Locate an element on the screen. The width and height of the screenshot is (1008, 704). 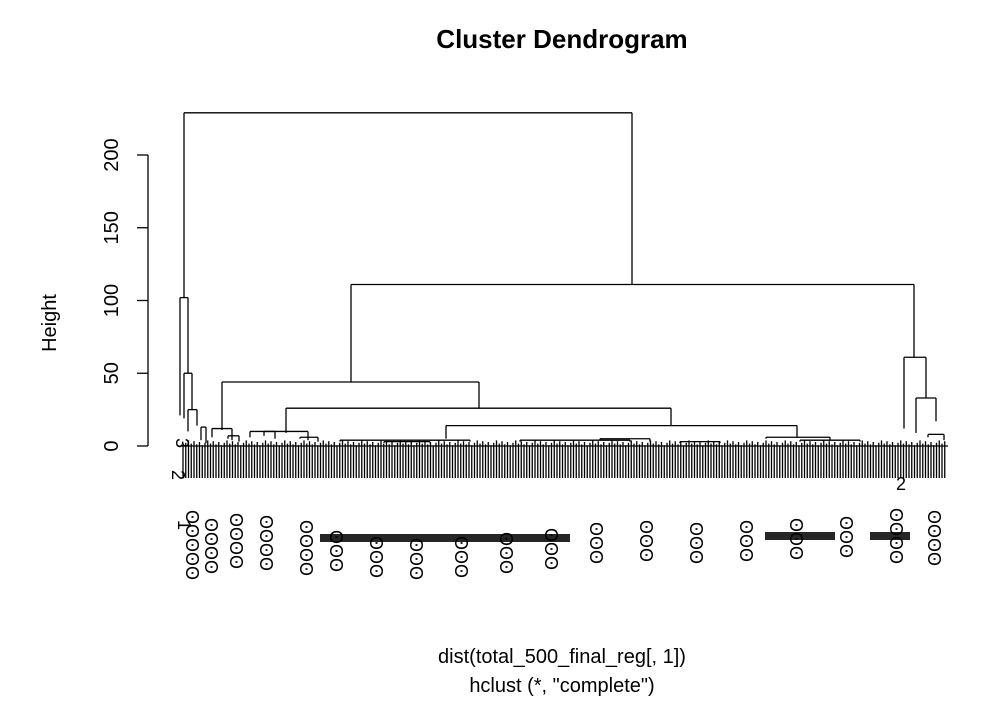
y-tick-label: 100 is located at coordinates (112, 300).